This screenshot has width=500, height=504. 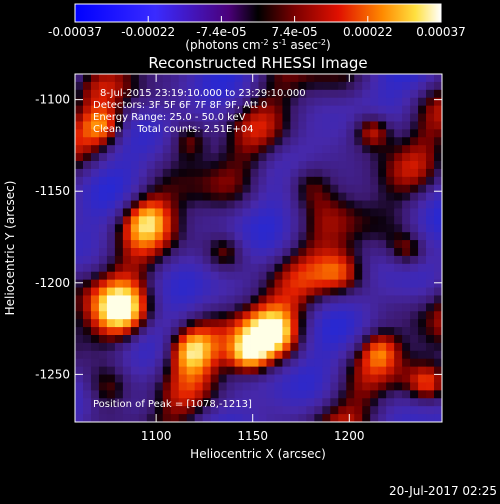 I want to click on annotation-clean-counts: Clean Total counts: 2.51E+04, so click(x=173, y=129).